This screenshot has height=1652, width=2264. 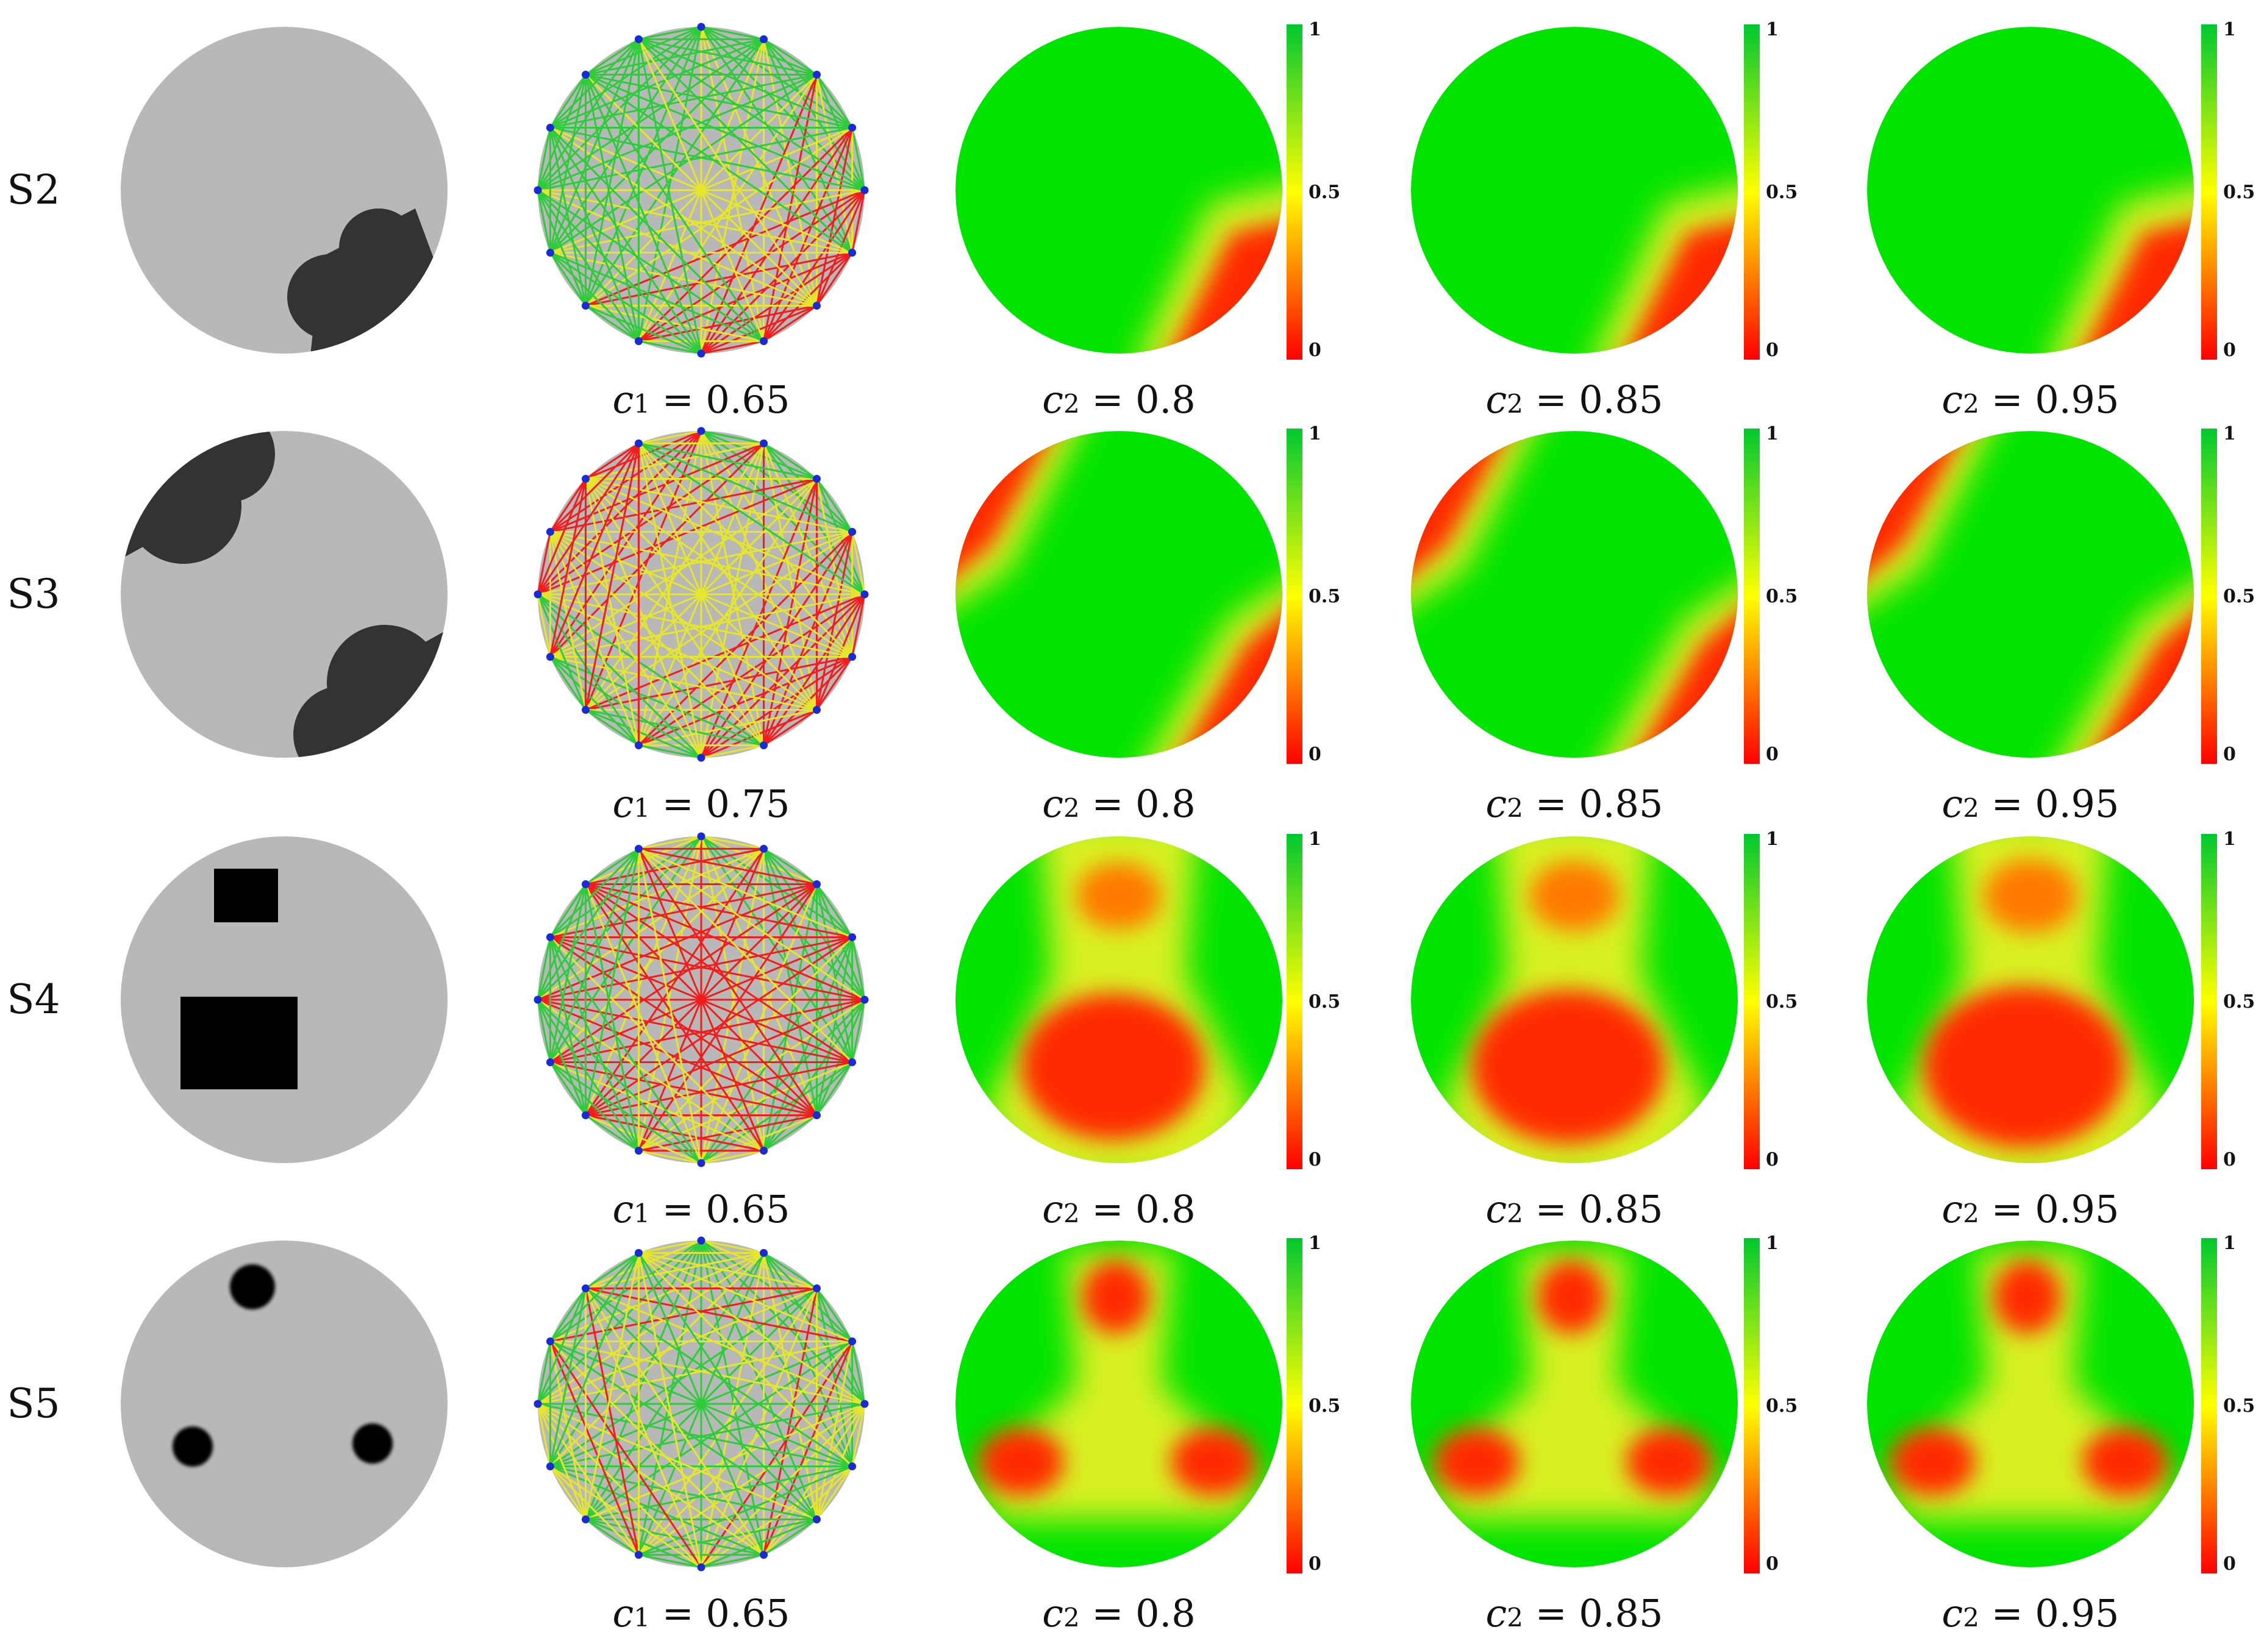 I want to click on left-disk-inclusion, so click(x=193, y=1446).